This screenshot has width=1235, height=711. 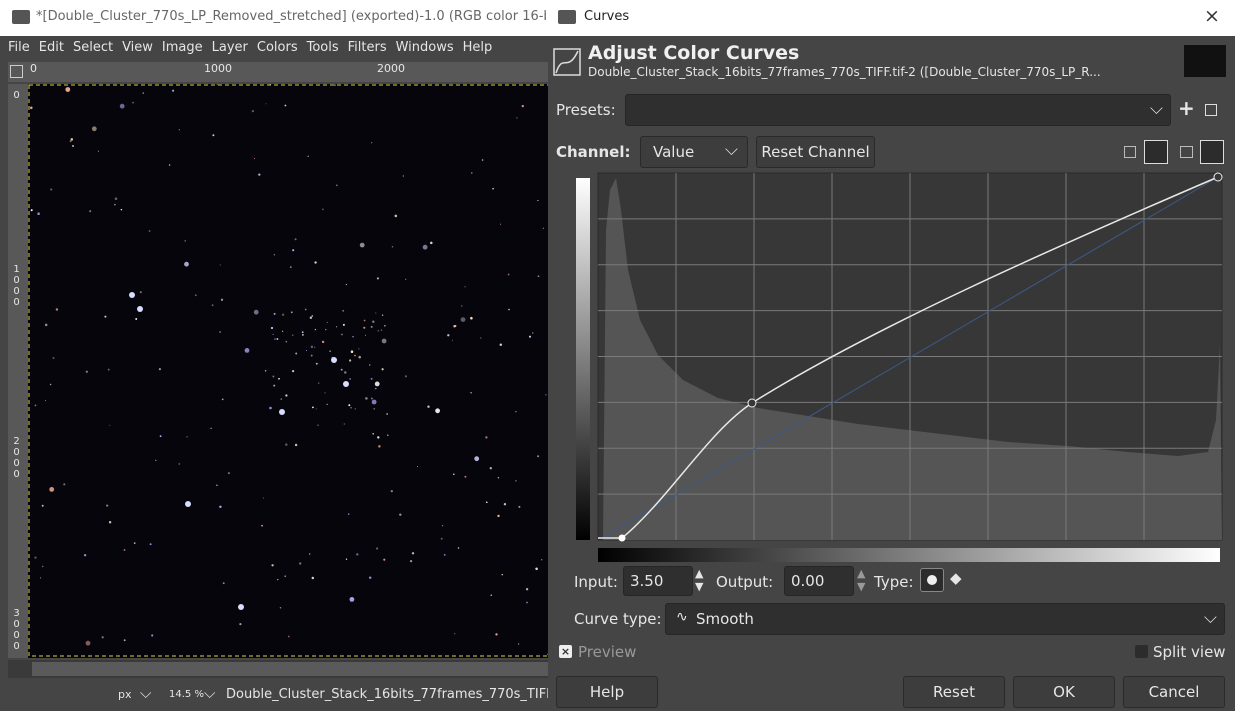 What do you see at coordinates (1186, 152) in the screenshot?
I see `hist-toggle` at bounding box center [1186, 152].